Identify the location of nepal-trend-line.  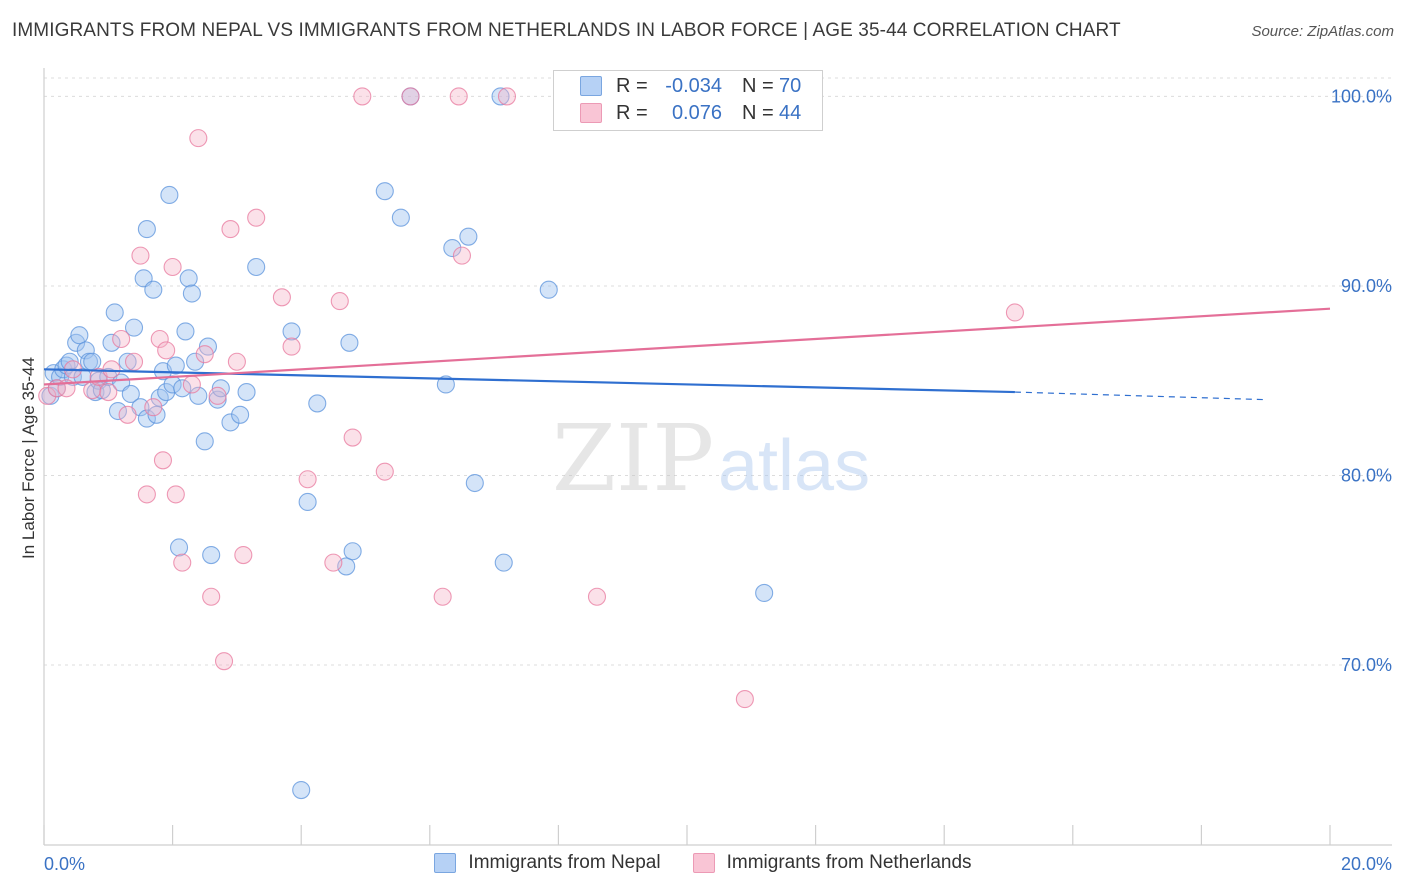
(529, 381).